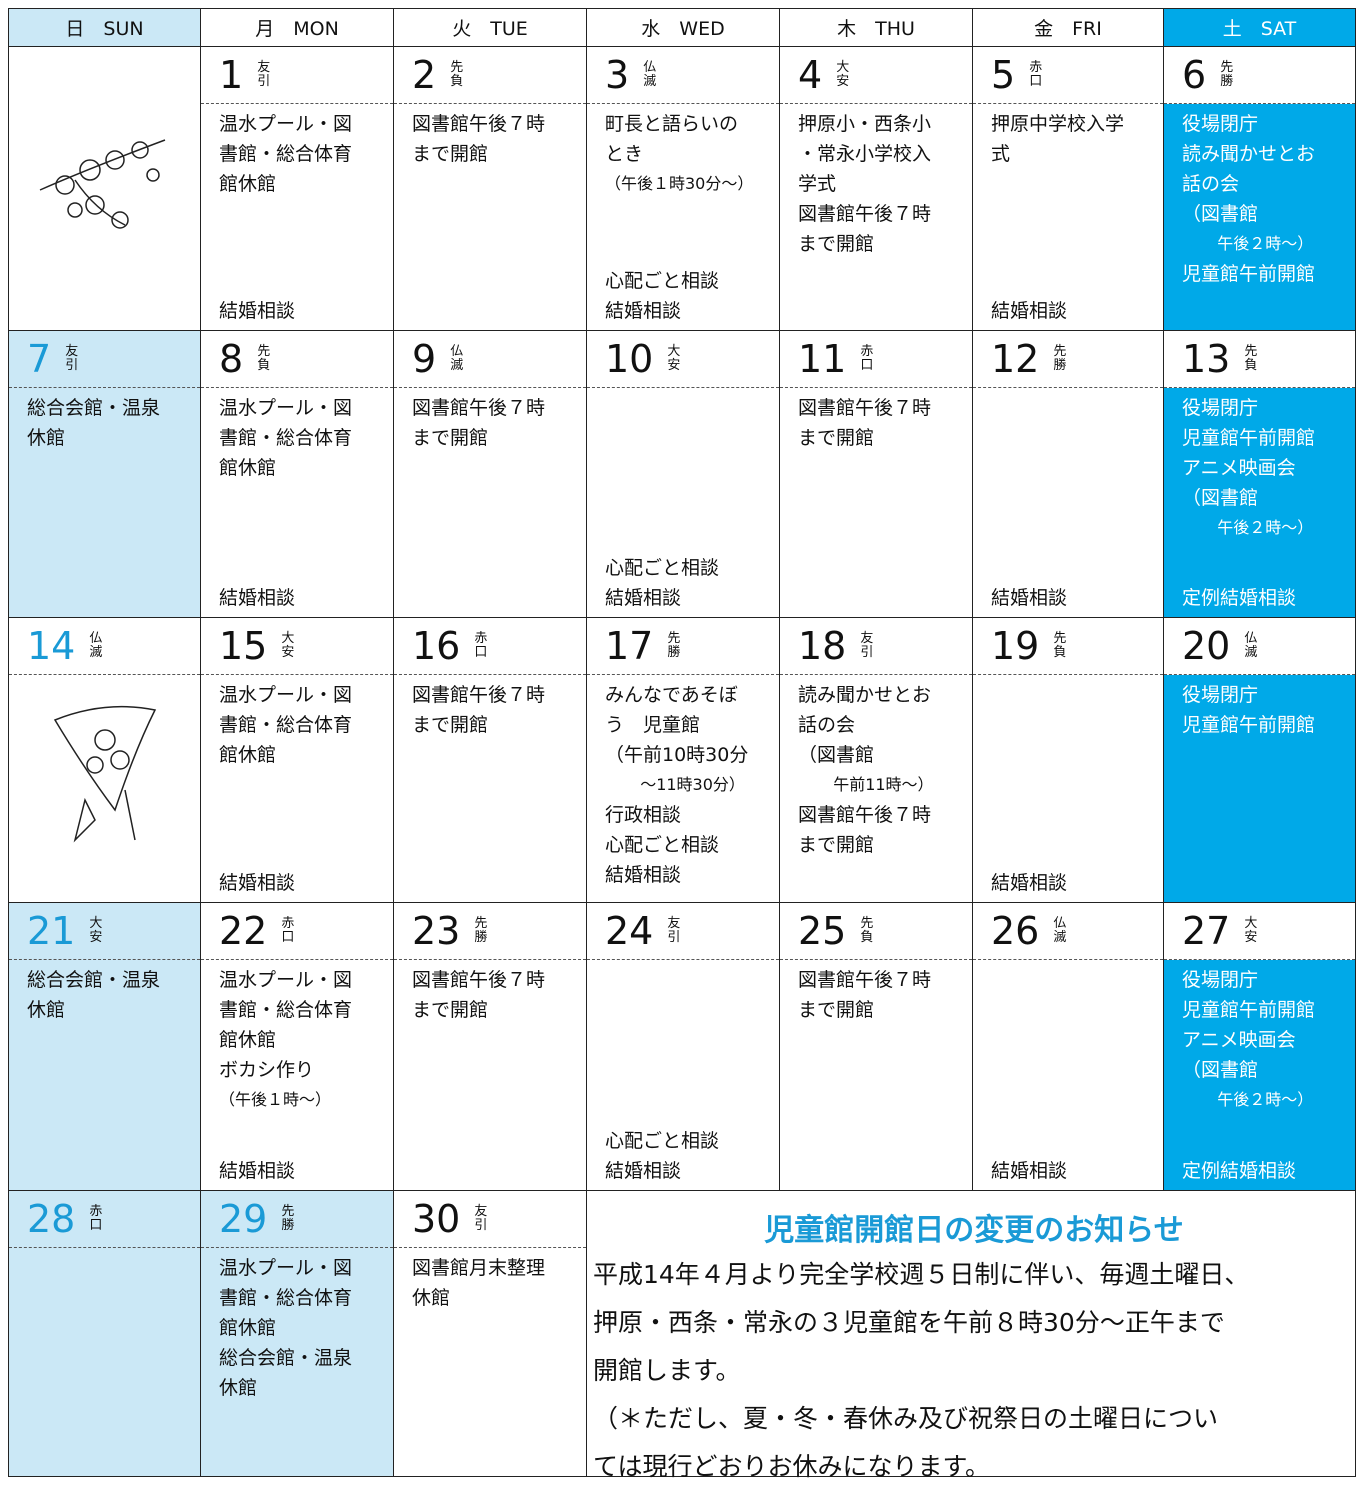 The width and height of the screenshot is (1358, 1491). What do you see at coordinates (104, 359) in the screenshot?
I see `date-bar: 7 友引` at bounding box center [104, 359].